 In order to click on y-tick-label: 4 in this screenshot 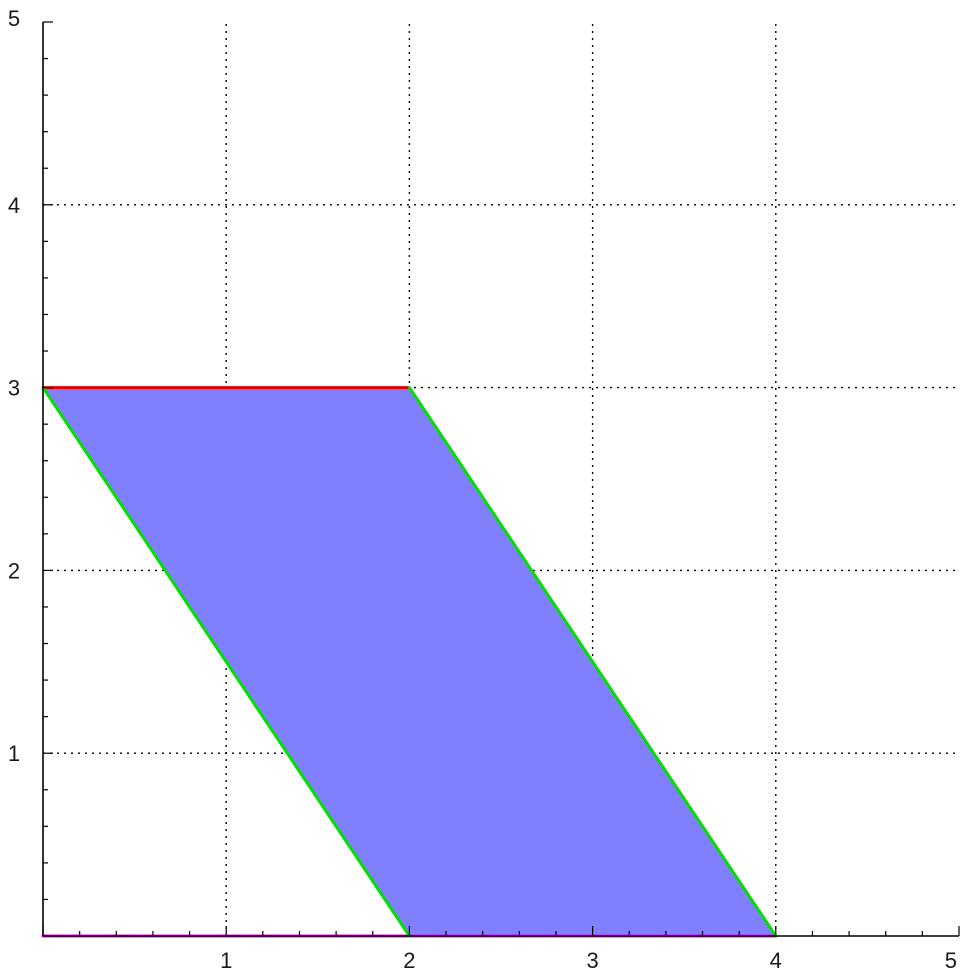, I will do `click(14, 205)`.